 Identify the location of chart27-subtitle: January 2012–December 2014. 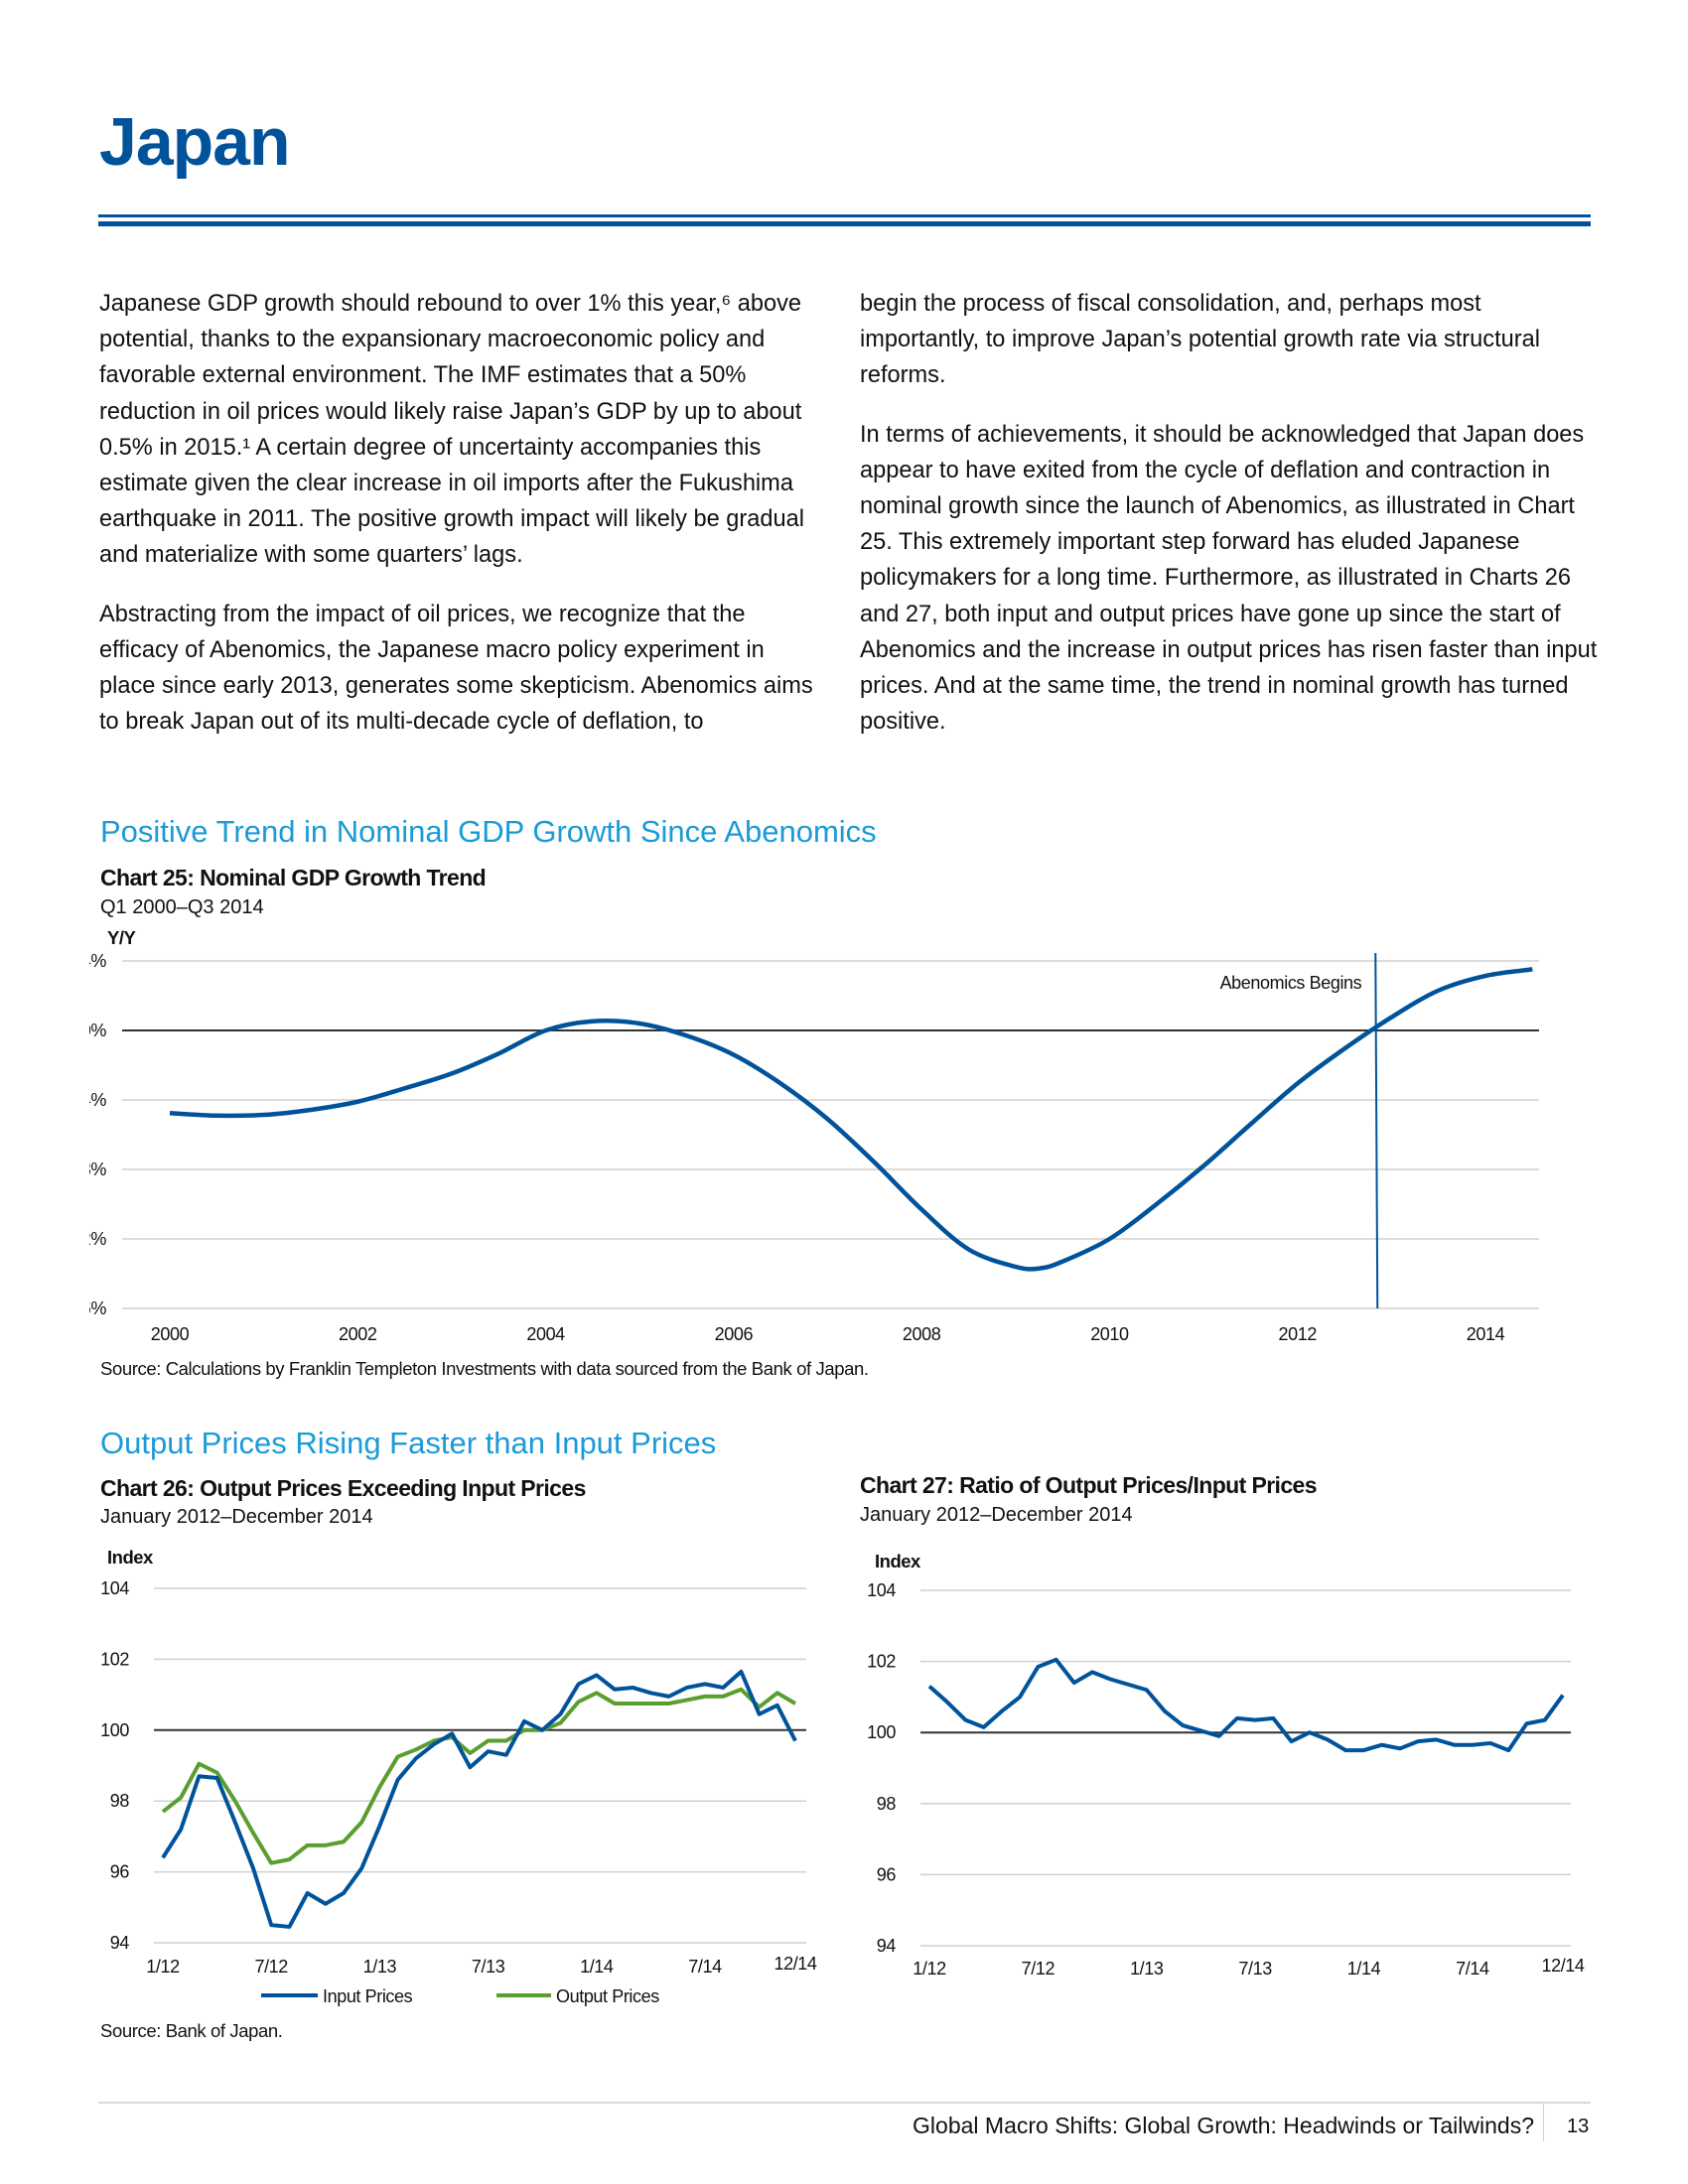
(996, 1515).